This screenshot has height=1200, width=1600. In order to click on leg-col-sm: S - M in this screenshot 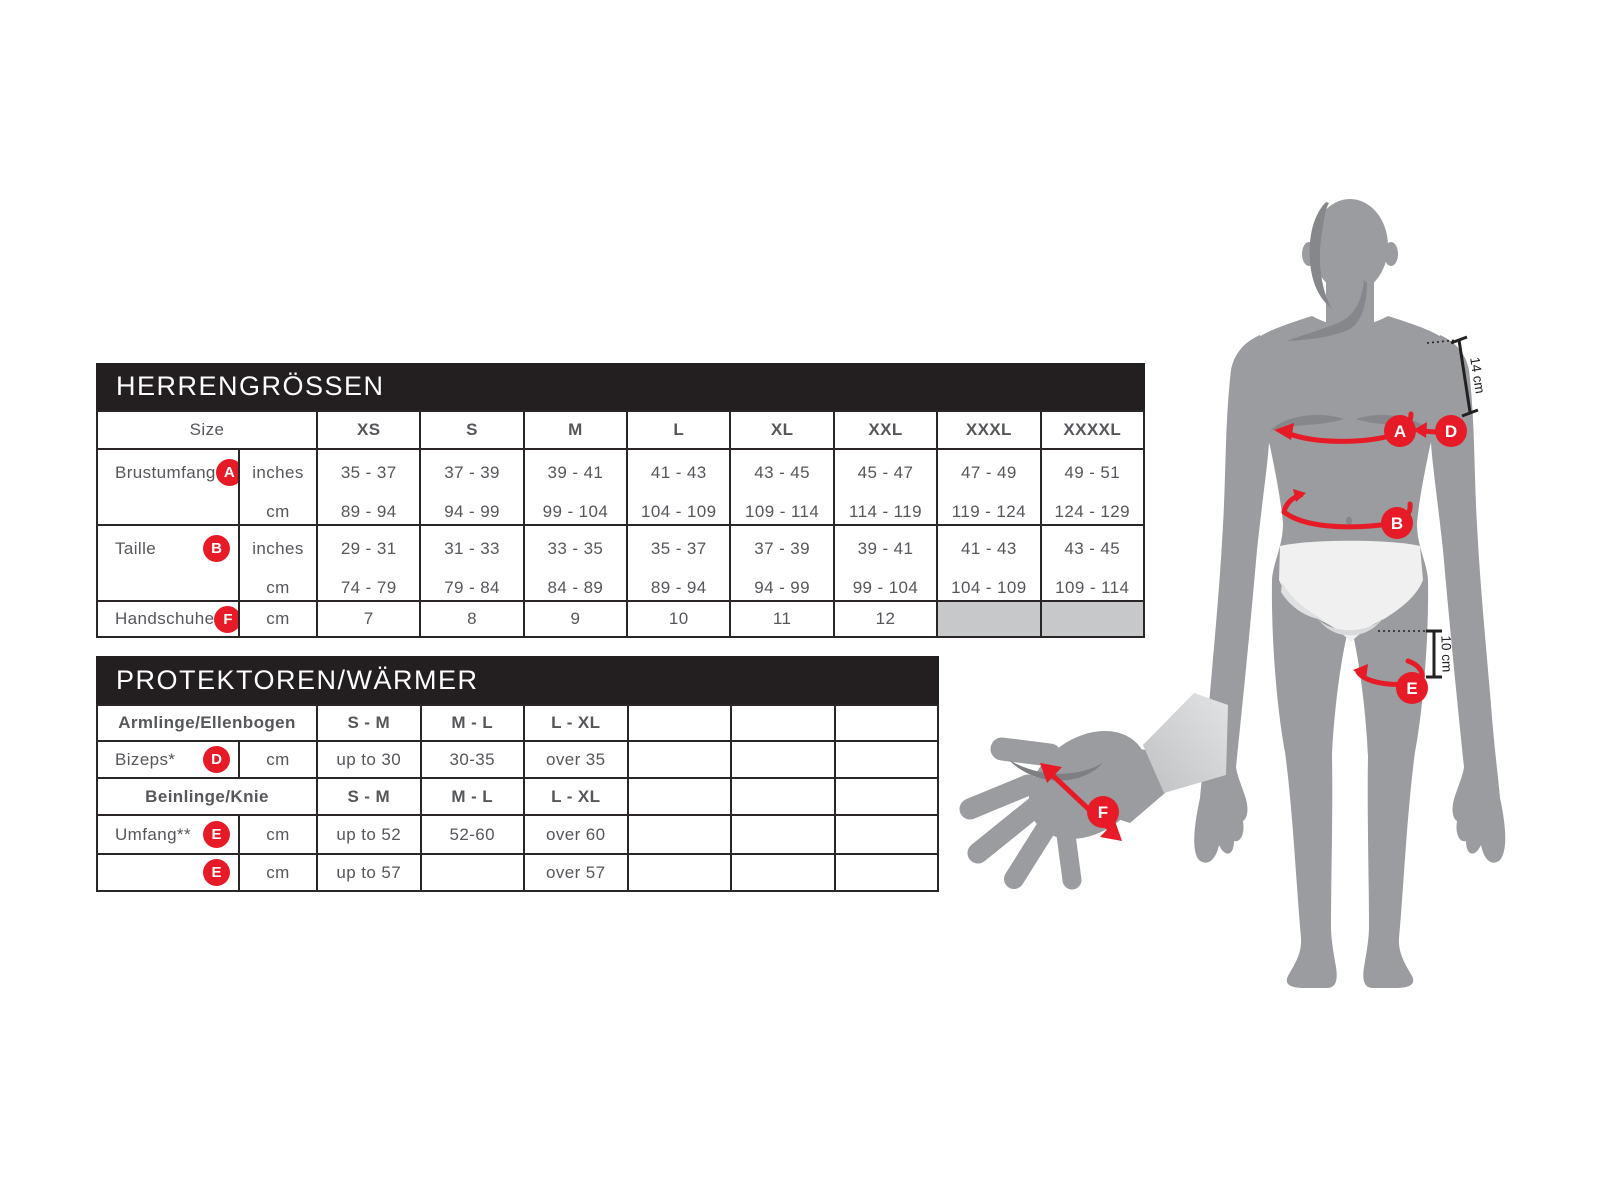, I will do `click(369, 796)`.